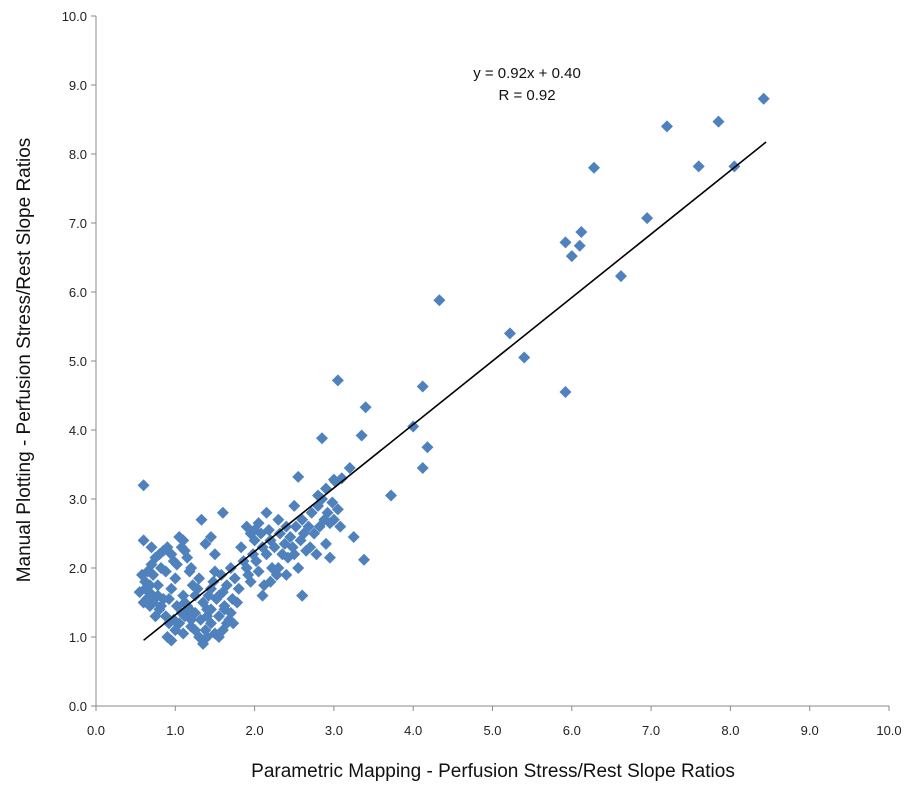 Image resolution: width=909 pixels, height=787 pixels. What do you see at coordinates (730, 730) in the screenshot?
I see `x-tick-label: 8.0` at bounding box center [730, 730].